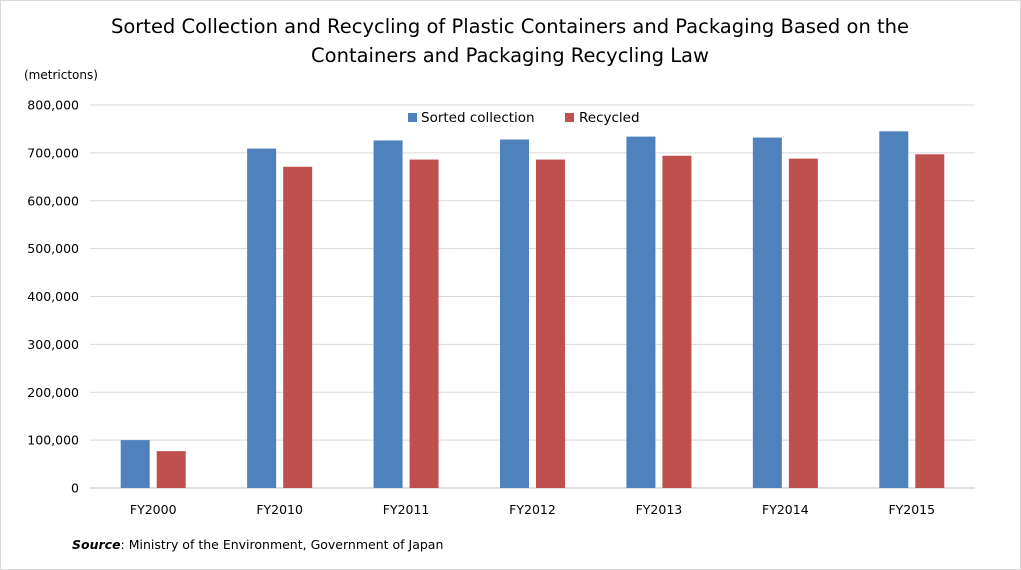 This screenshot has width=1021, height=570. What do you see at coordinates (388, 314) in the screenshot?
I see `bar-sorted-collection-fy2011` at bounding box center [388, 314].